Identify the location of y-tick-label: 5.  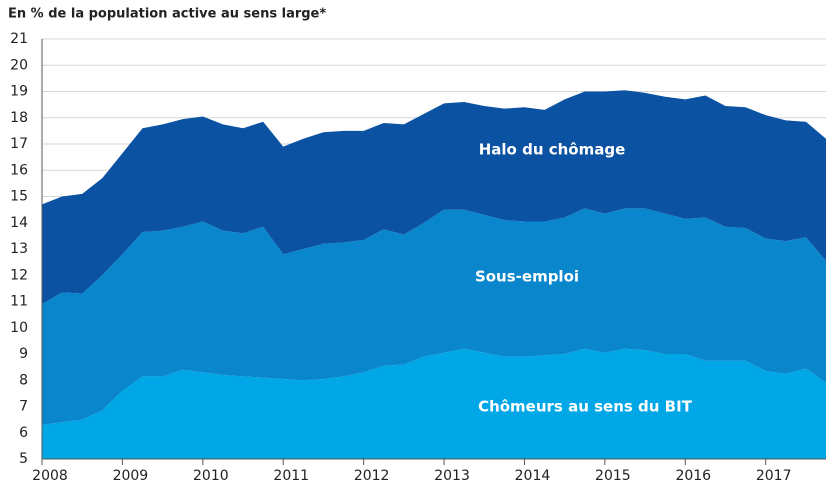
(23, 459).